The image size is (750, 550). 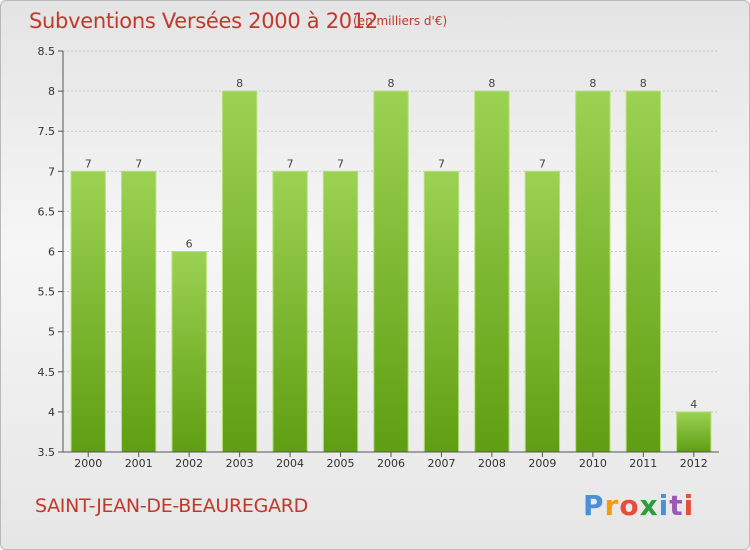 What do you see at coordinates (391, 463) in the screenshot?
I see `x-tick-label: 2006` at bounding box center [391, 463].